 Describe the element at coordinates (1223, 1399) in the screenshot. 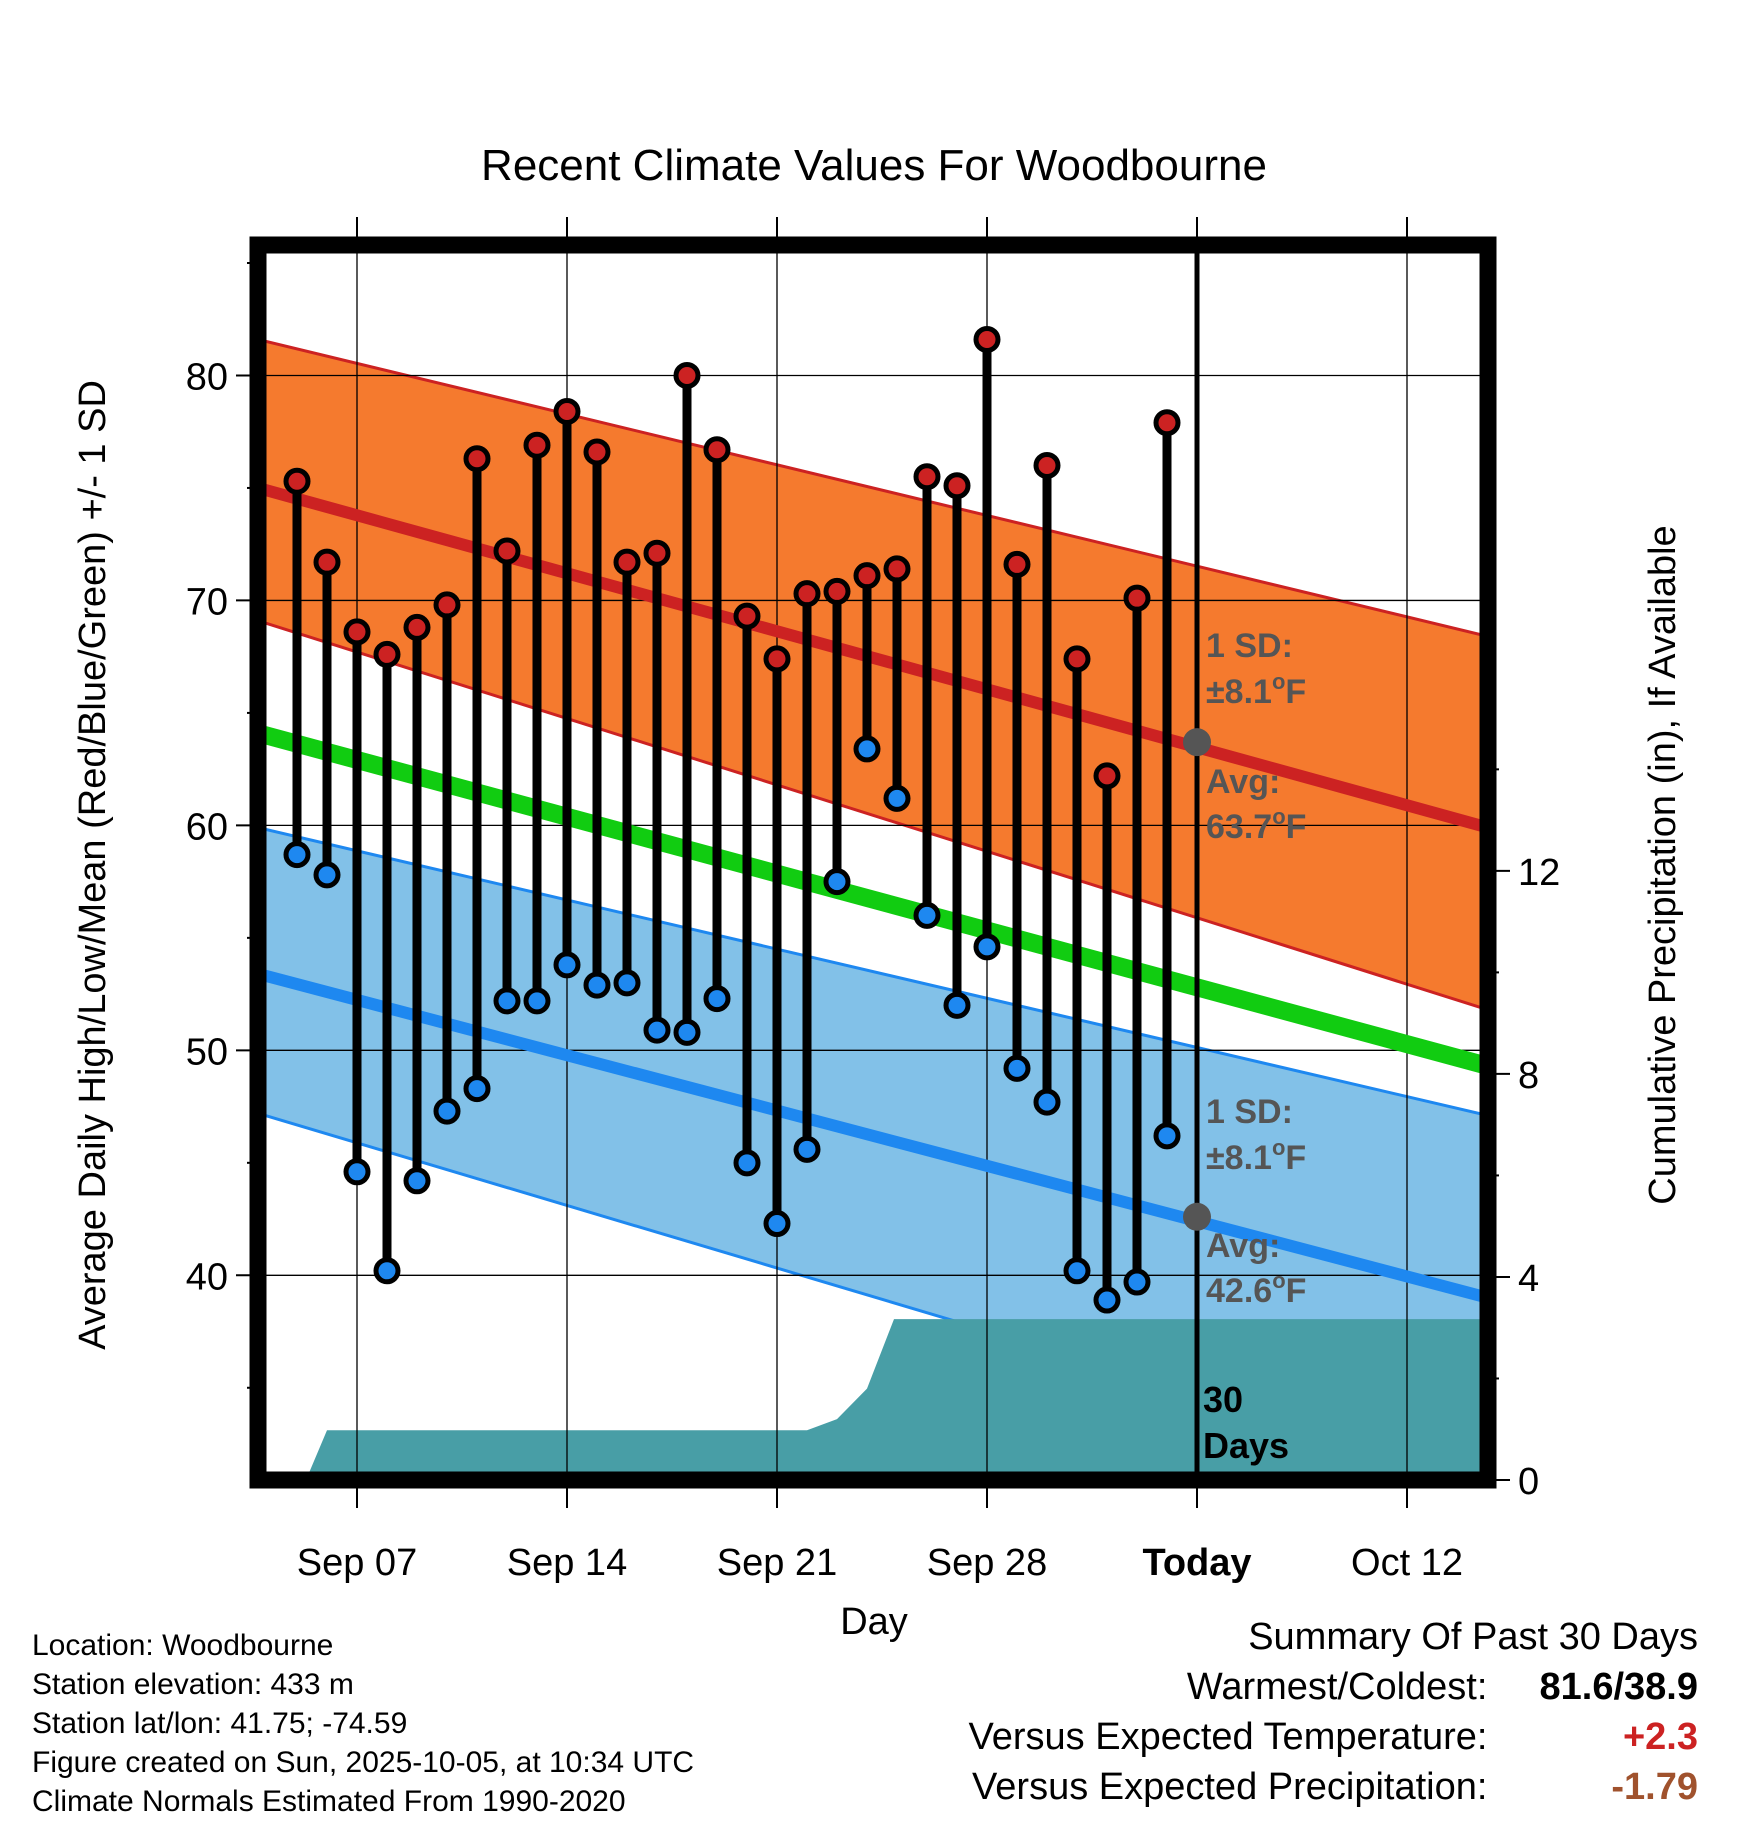

I see `precip-label-days-count: 30` at that location.